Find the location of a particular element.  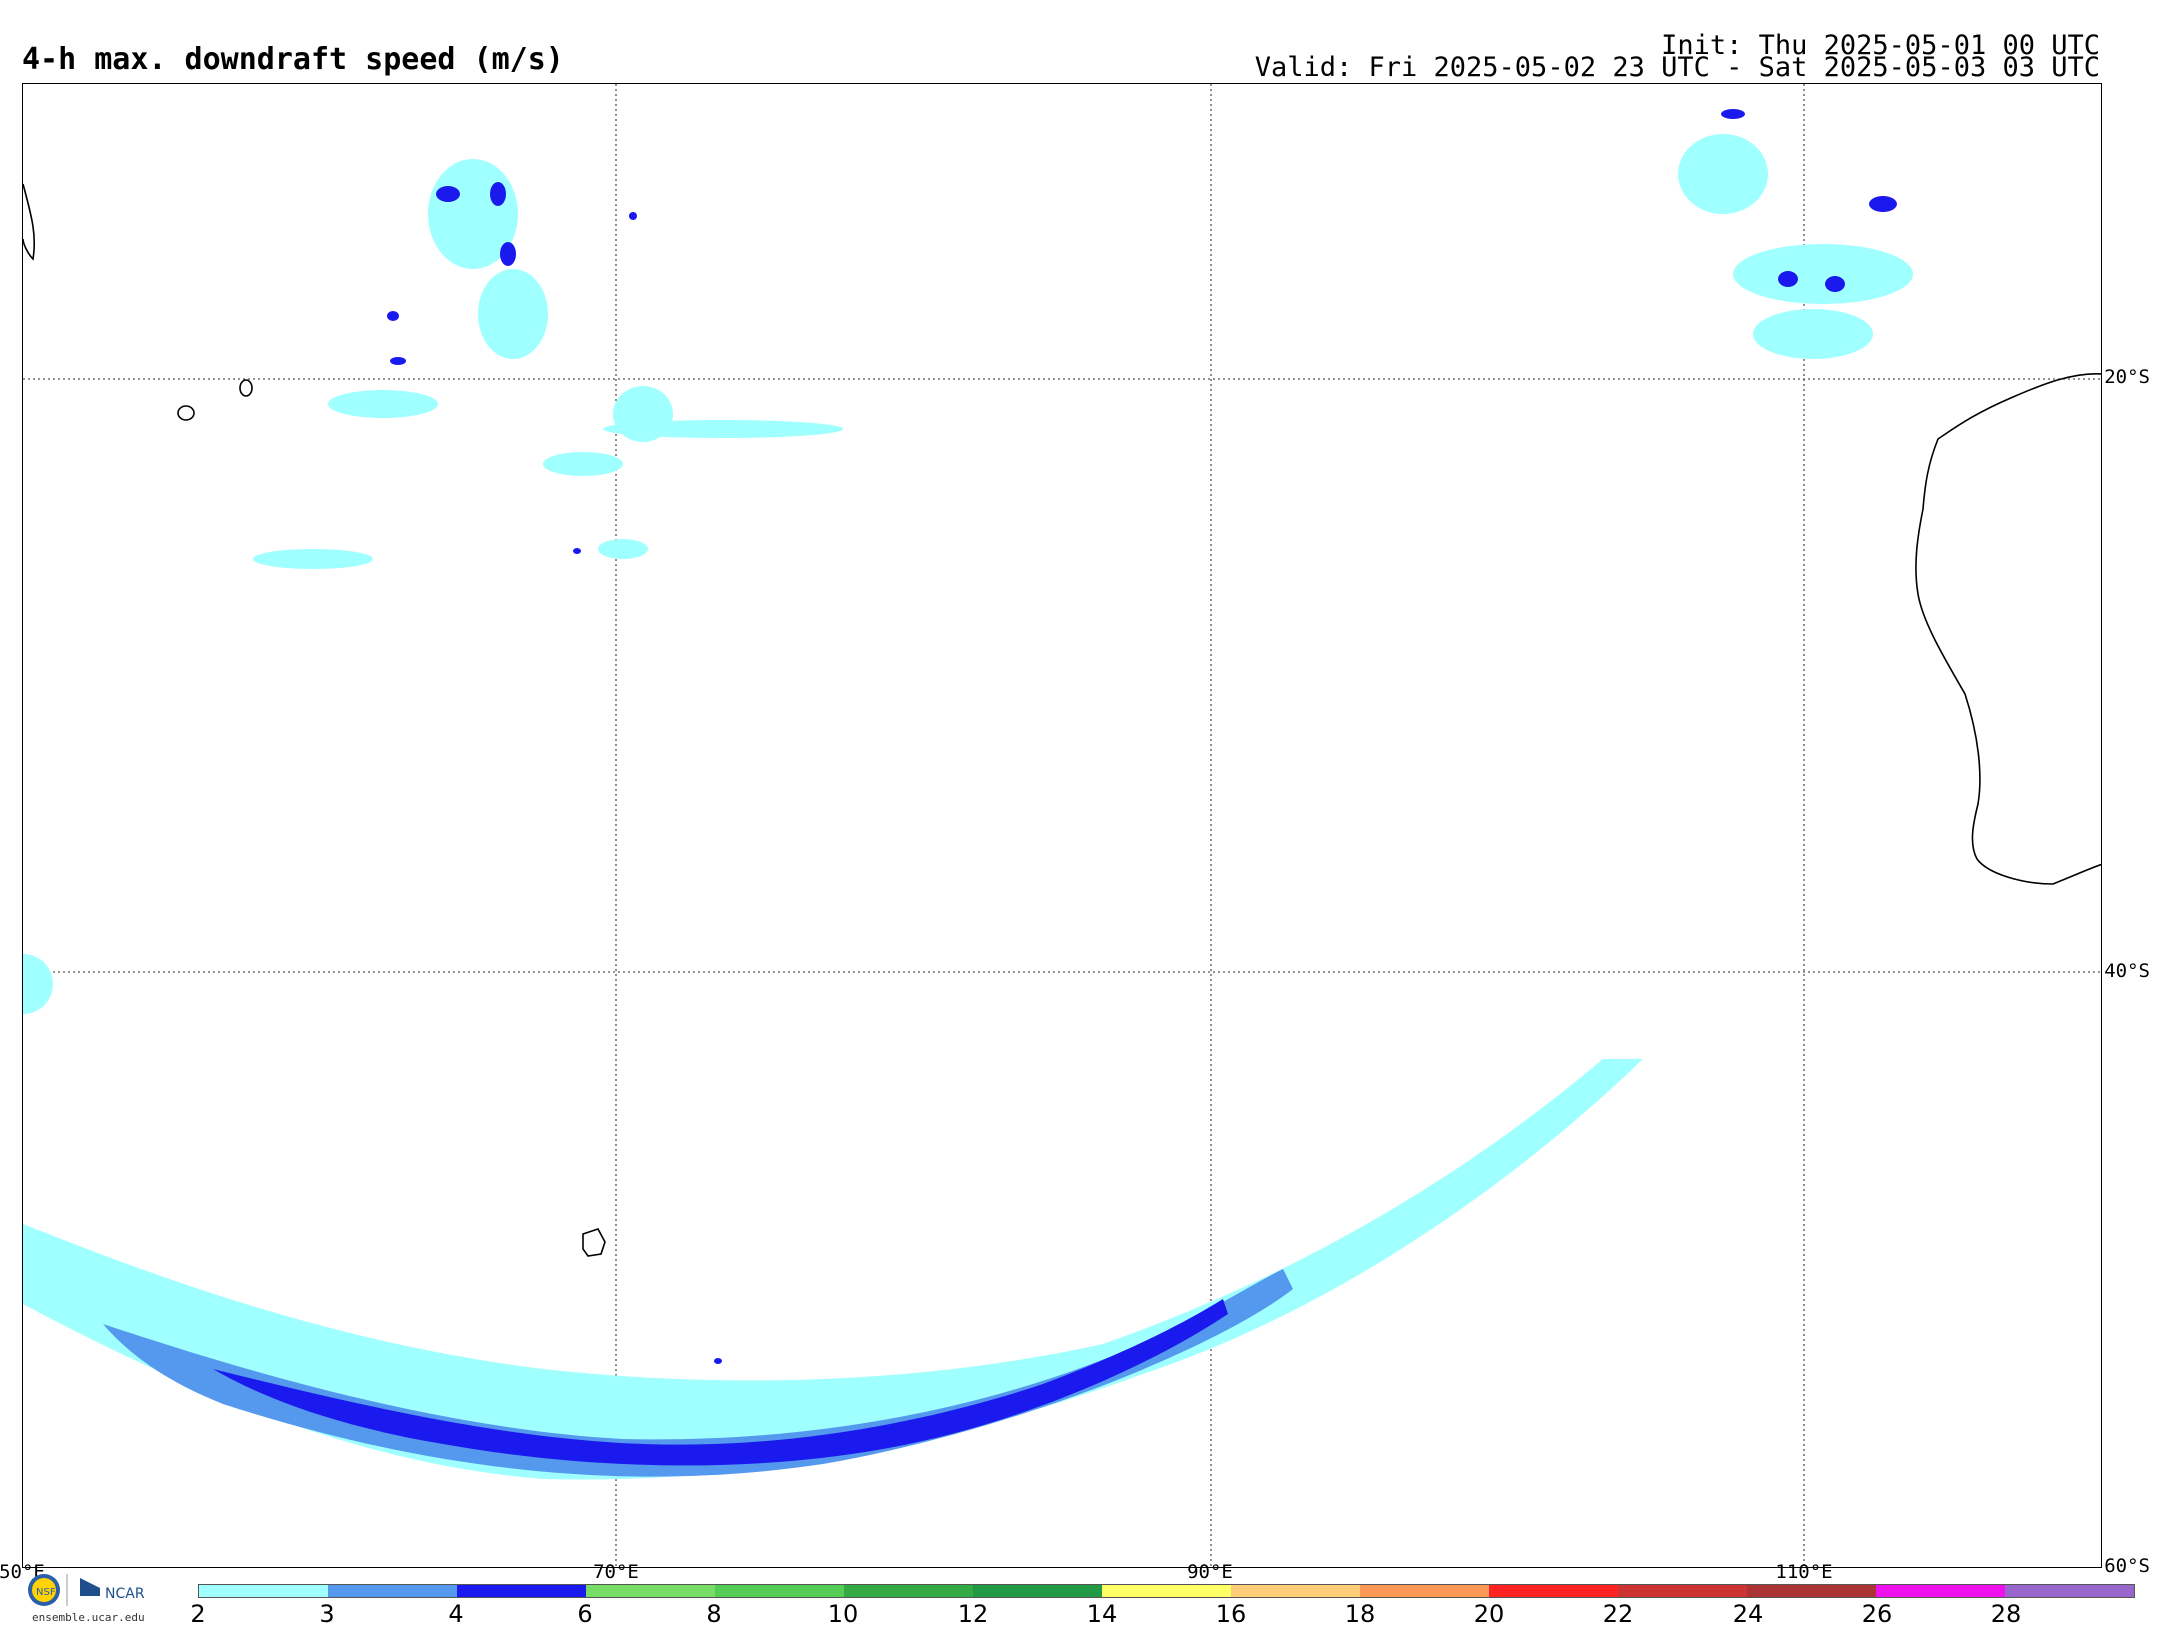

logo-url: ensemble.ucar.edu is located at coordinates (88, 1617).